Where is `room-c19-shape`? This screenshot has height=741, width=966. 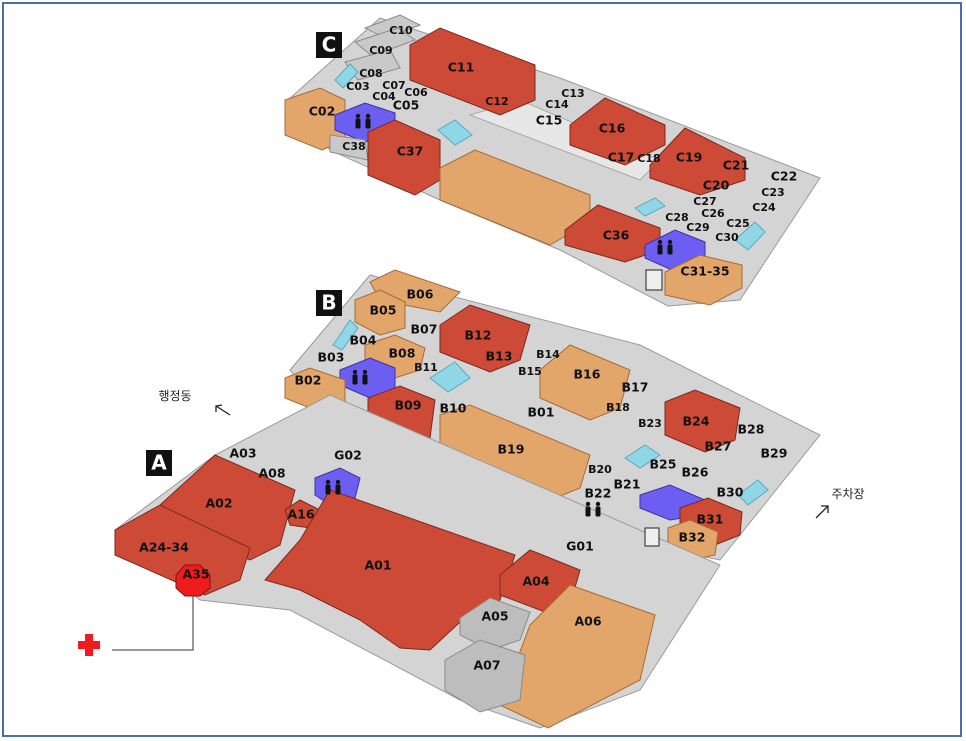 room-c19-shape is located at coordinates (697, 161).